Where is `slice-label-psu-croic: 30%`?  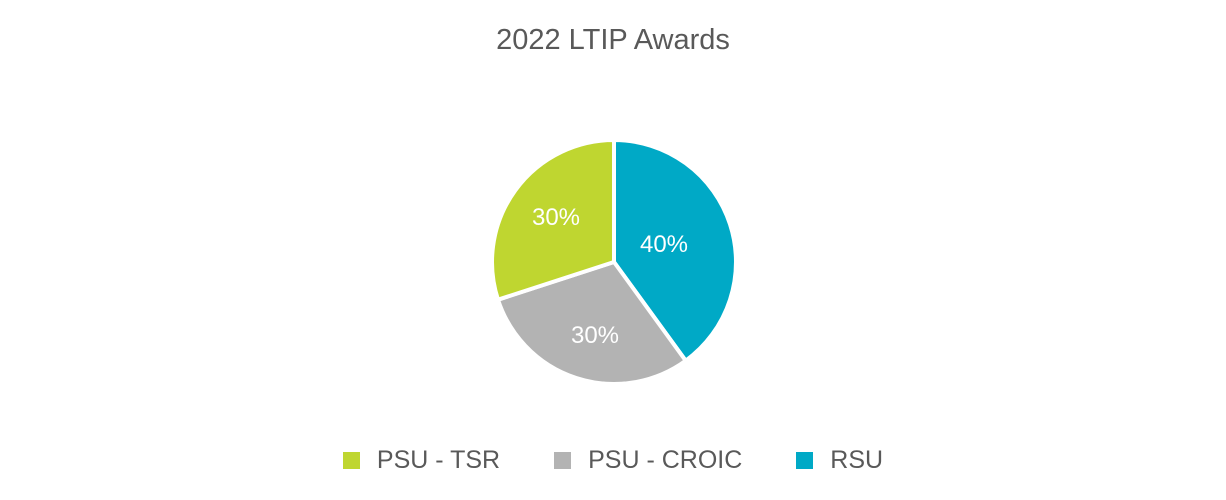
slice-label-psu-croic: 30% is located at coordinates (595, 335).